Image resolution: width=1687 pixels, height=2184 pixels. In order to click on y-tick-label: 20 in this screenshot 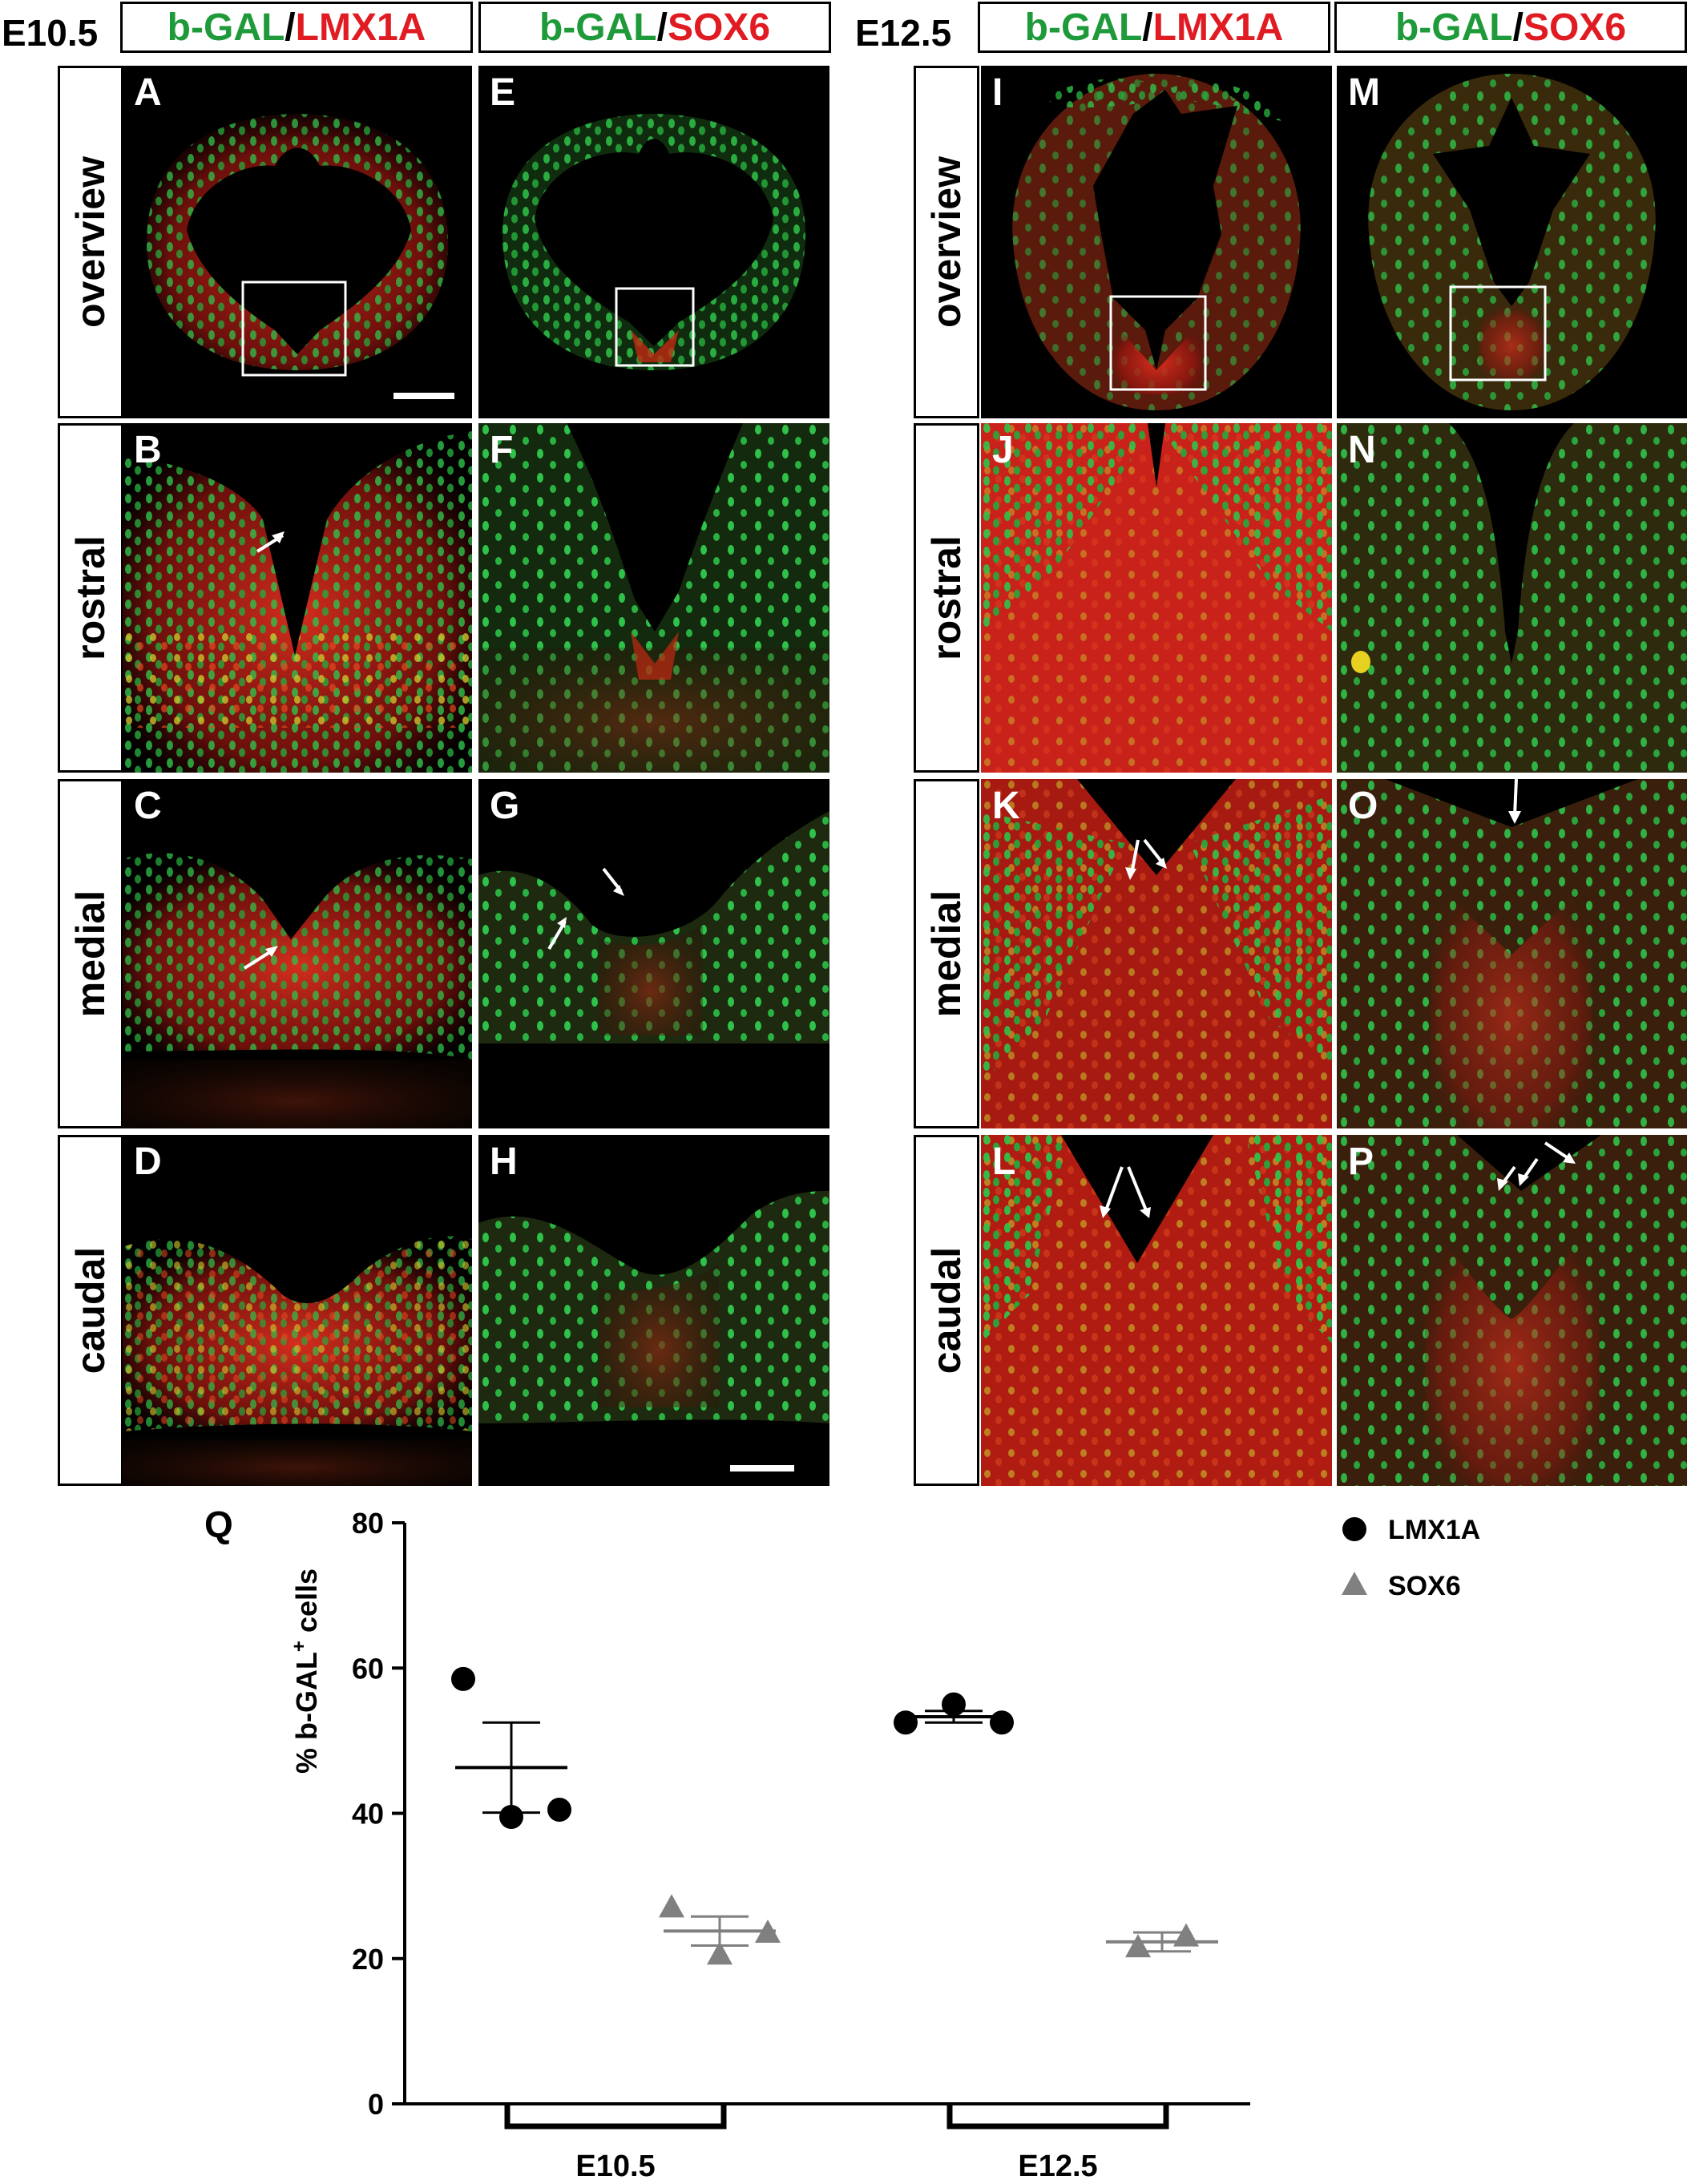, I will do `click(368, 1959)`.